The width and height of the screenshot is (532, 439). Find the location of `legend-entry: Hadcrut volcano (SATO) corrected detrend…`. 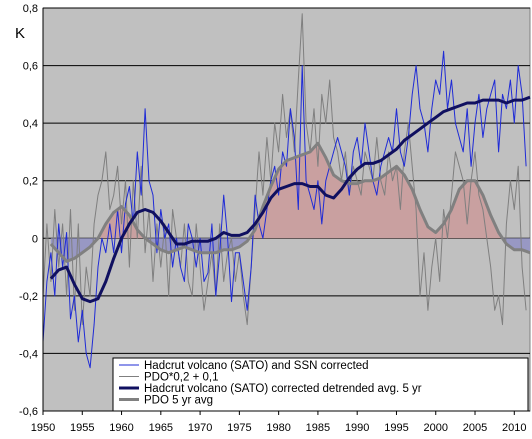

legend-entry: Hadcrut volcano (SATO) corrected detrend… is located at coordinates (283, 389).